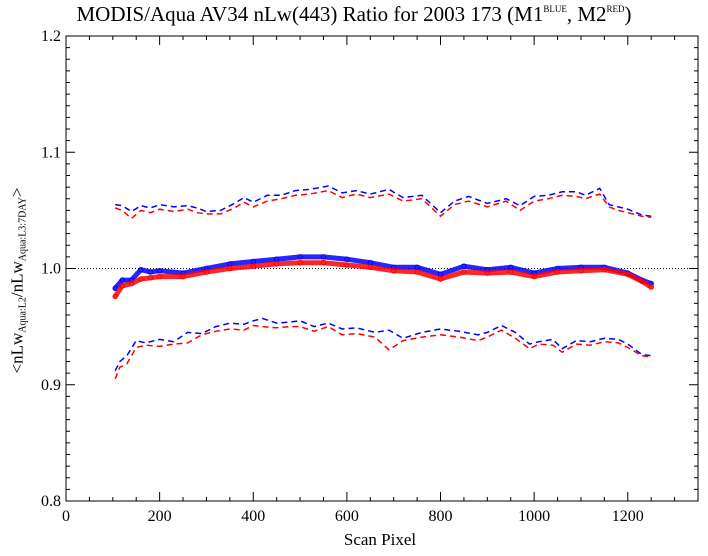 The image size is (708, 556). What do you see at coordinates (51, 152) in the screenshot?
I see `y-tick-label: 1.1` at bounding box center [51, 152].